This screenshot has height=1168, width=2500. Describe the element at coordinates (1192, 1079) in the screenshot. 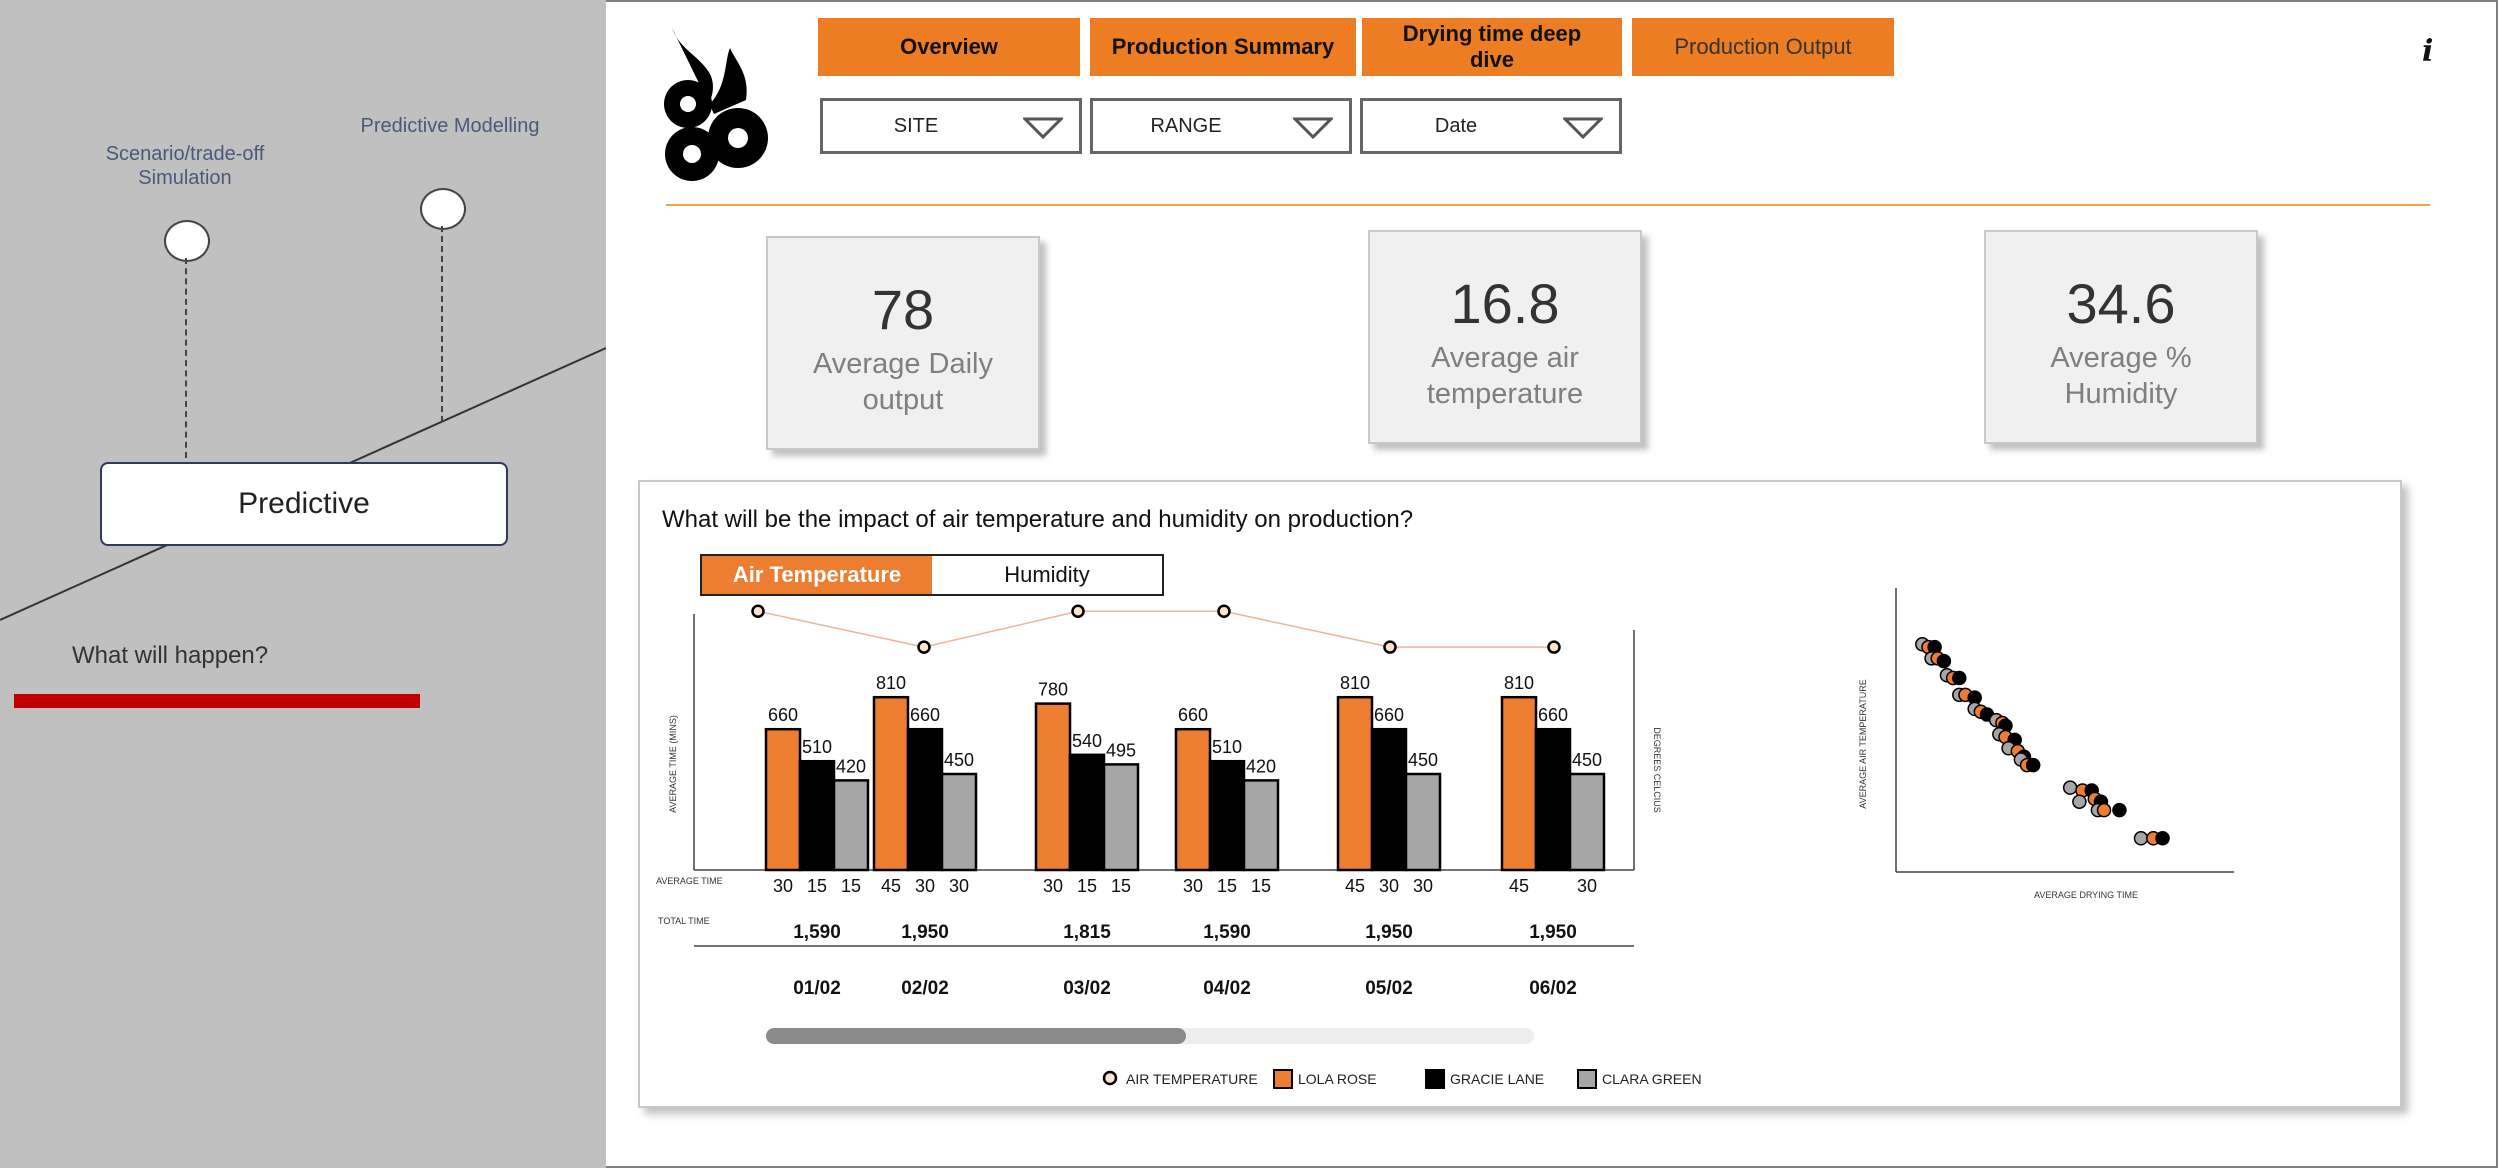

I see `legend-label: AIR TEMPERATURE` at that location.